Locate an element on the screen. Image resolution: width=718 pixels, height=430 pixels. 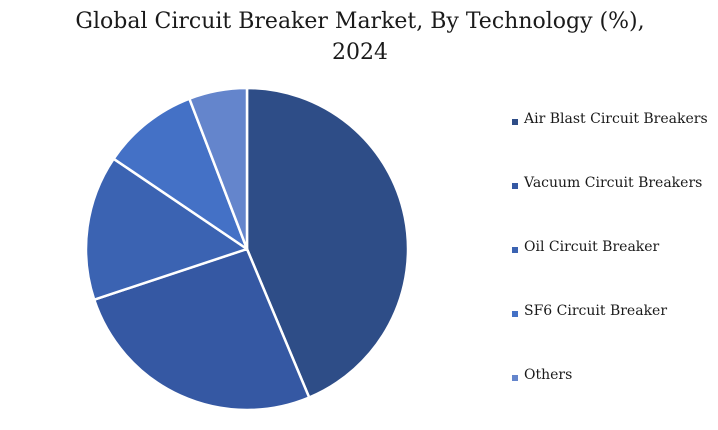
pie-slice-vacuum-circuit-breakers is located at coordinates (201, 329).